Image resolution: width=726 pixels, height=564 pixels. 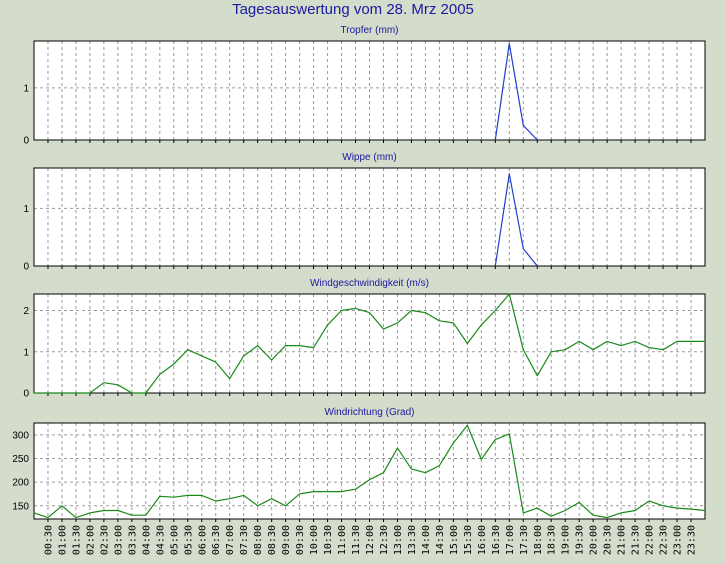 What do you see at coordinates (440, 540) in the screenshot?
I see `x-tick-label: 14:30` at bounding box center [440, 540].